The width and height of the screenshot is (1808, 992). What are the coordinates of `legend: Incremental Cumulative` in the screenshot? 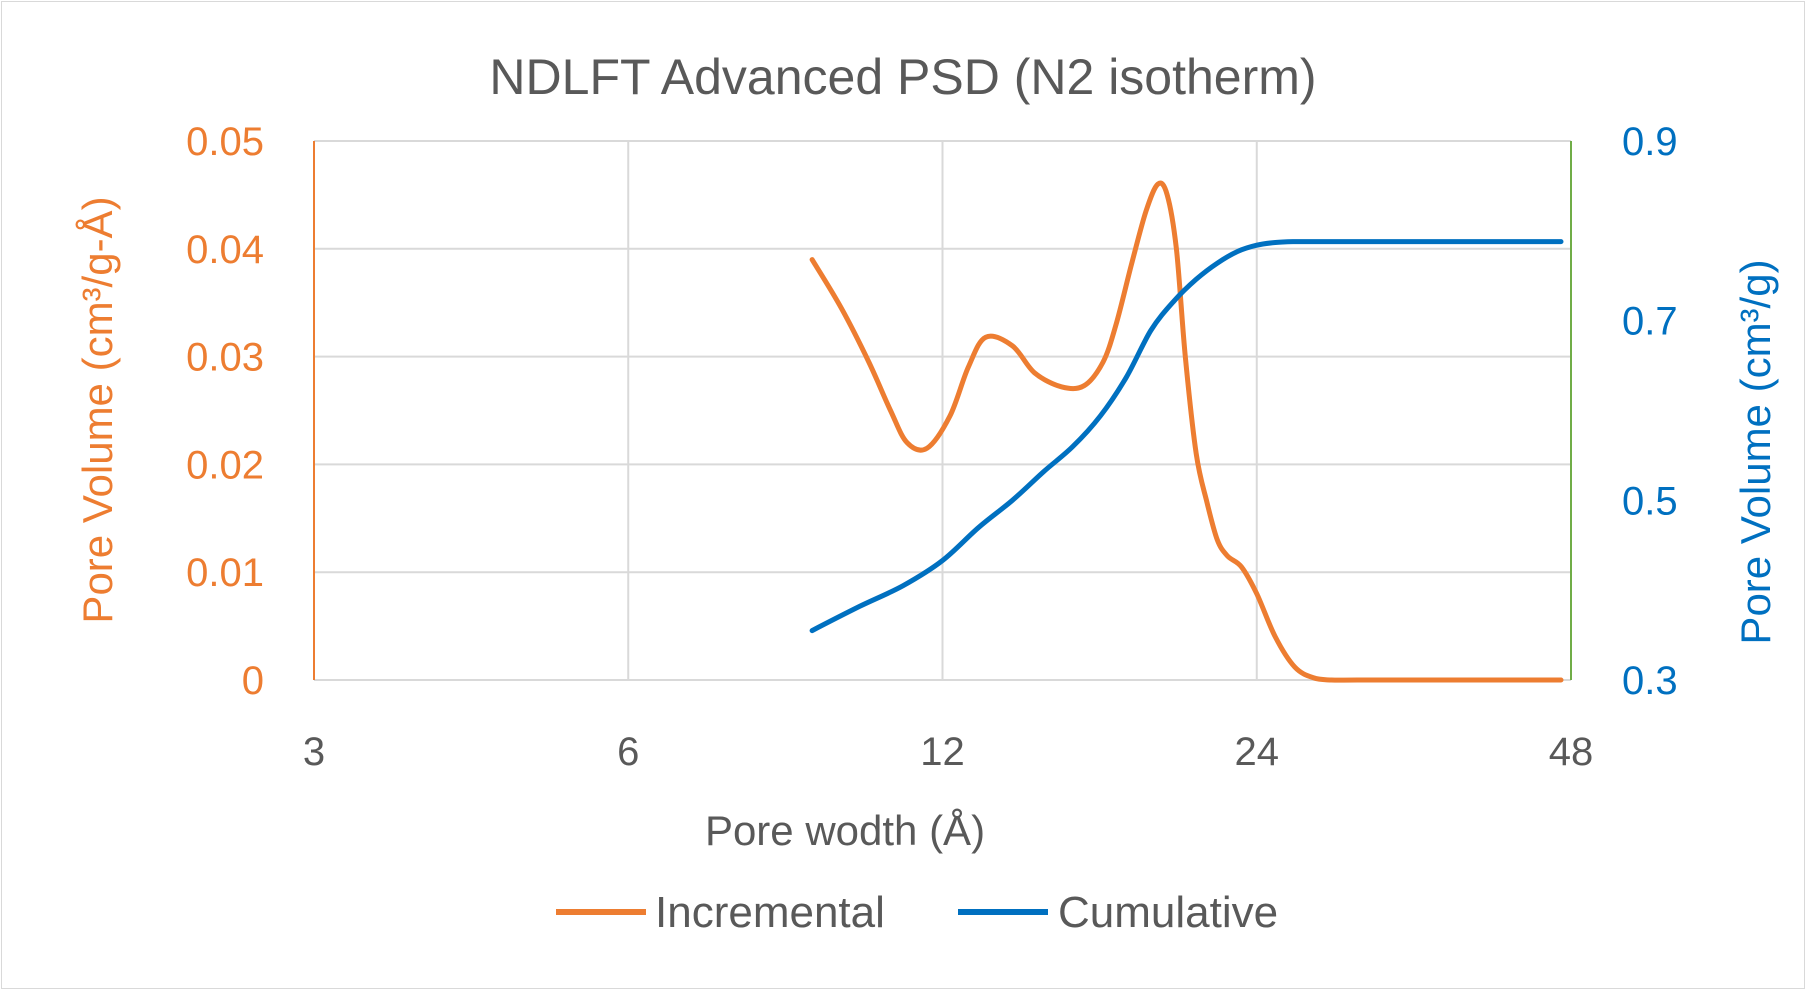 It's located at (917, 912).